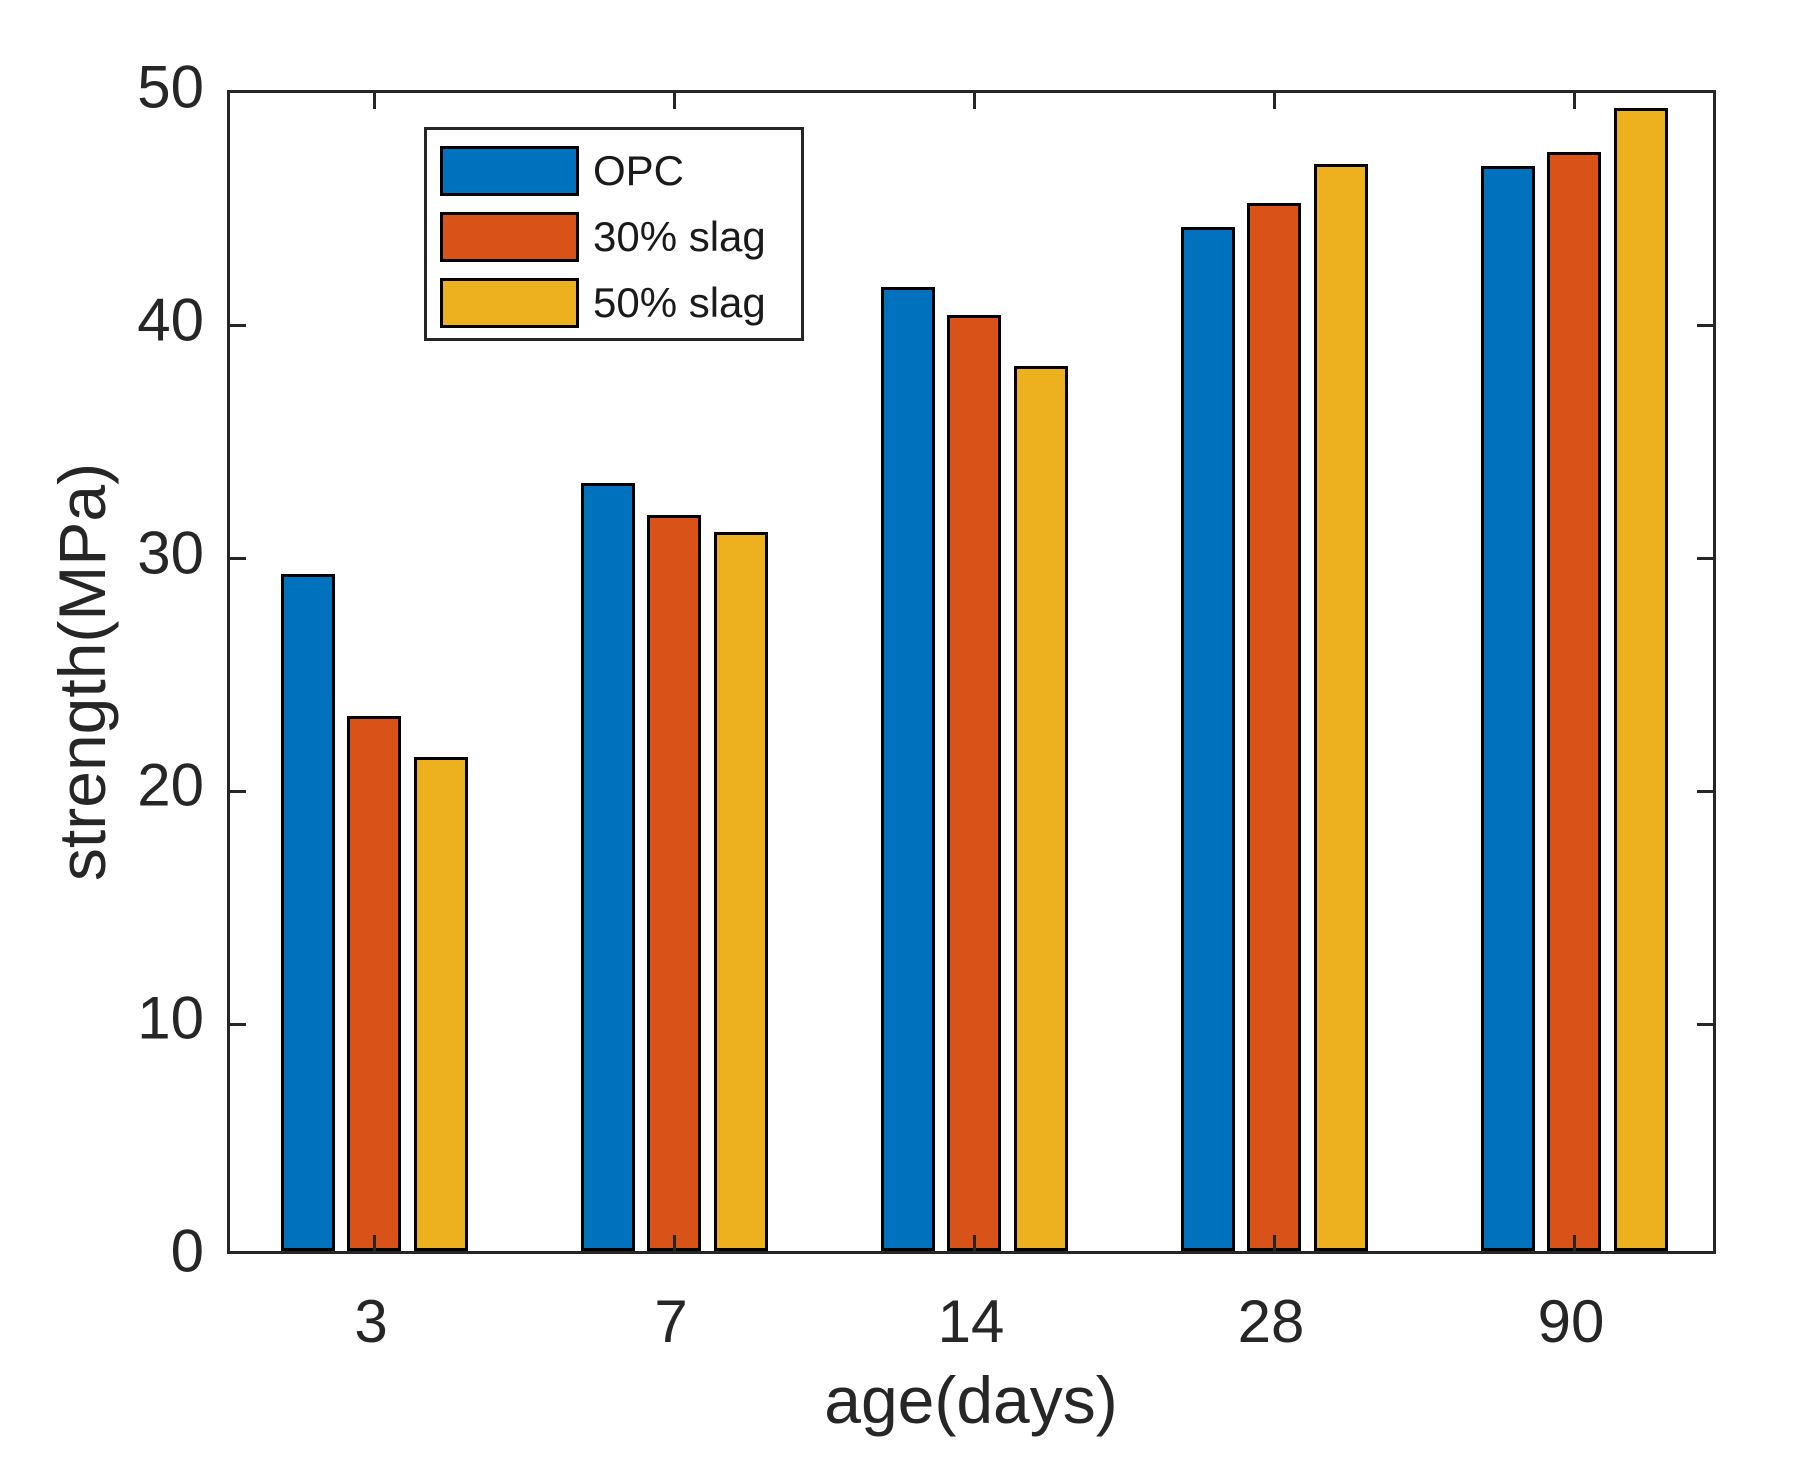  I want to click on legend-item: 30% slag, so click(620, 237).